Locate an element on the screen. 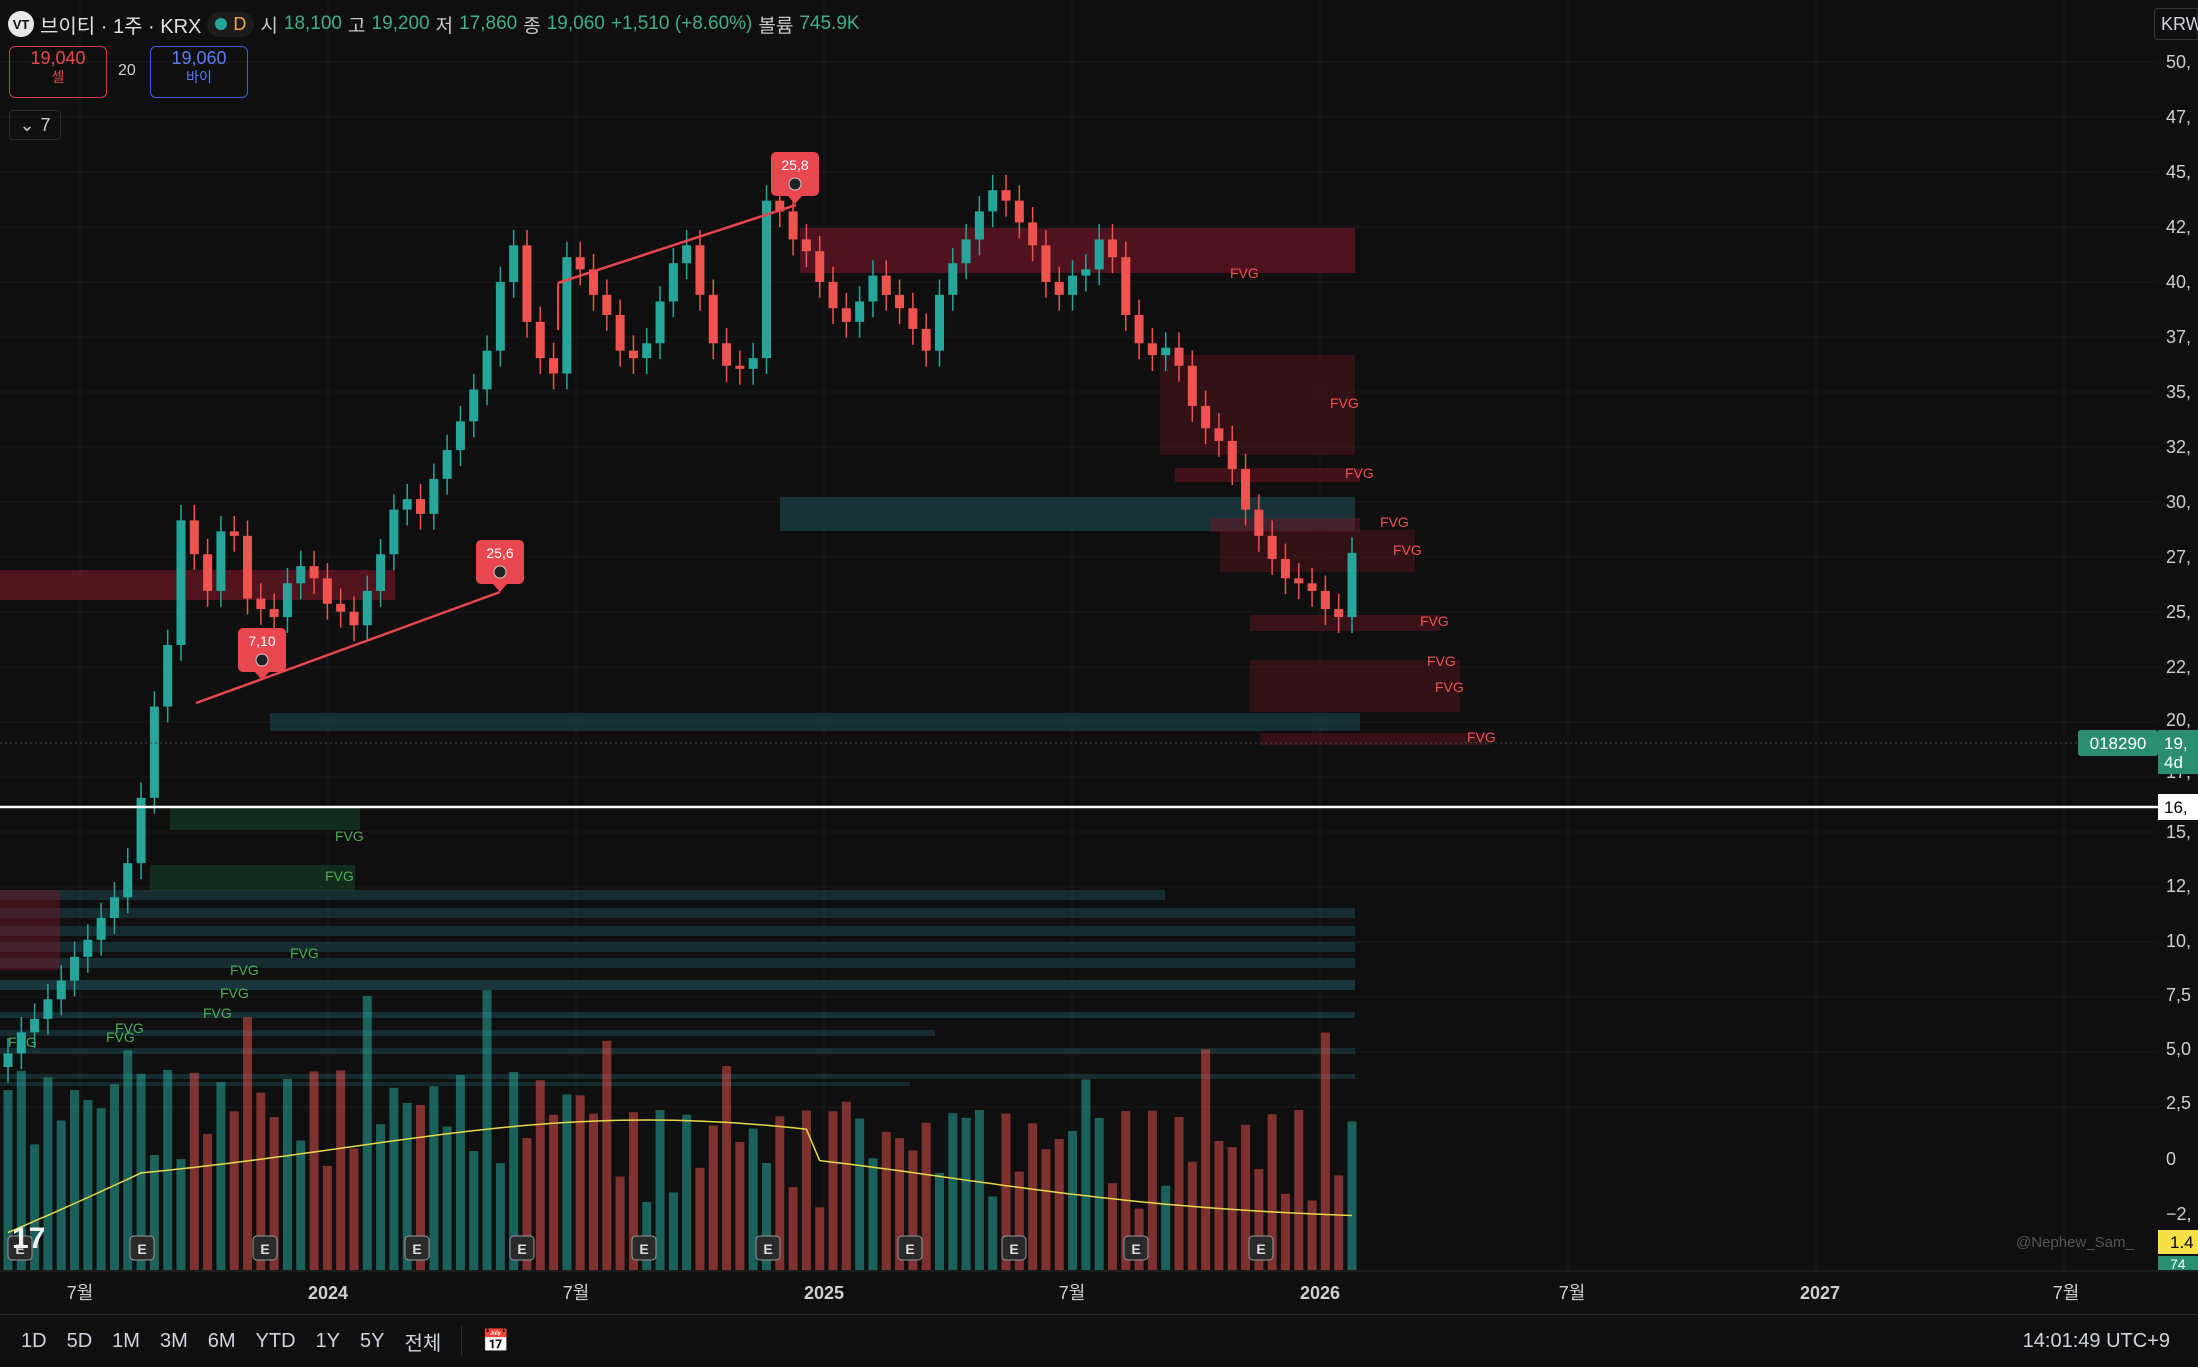 Image resolution: width=2198 pixels, height=1367 pixels. sell-button: 19,040 셀 is located at coordinates (58, 72).